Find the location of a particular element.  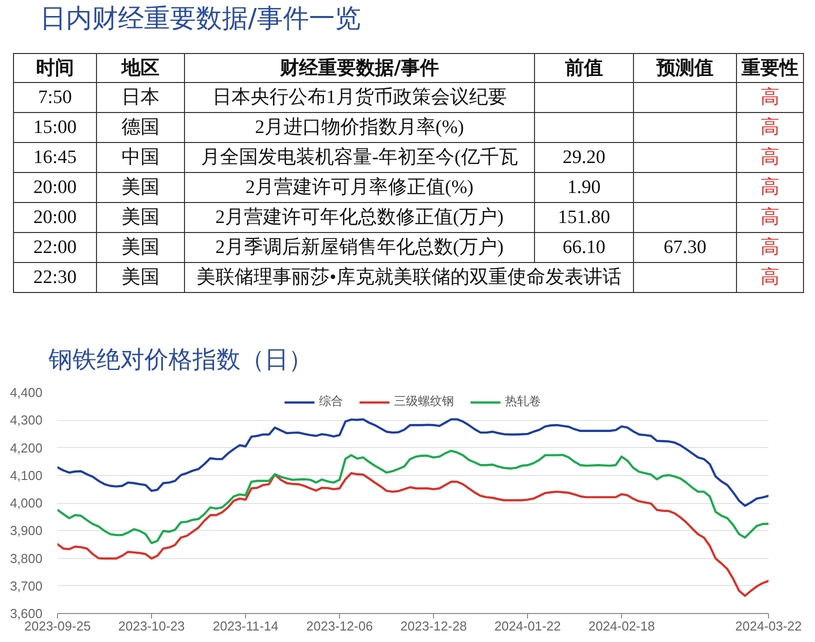

category-label: 地区 is located at coordinates (140, 68).